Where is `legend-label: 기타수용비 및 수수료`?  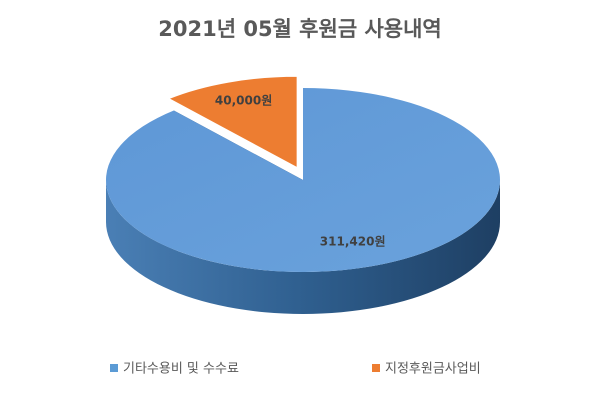
legend-label: 기타수용비 및 수수료 is located at coordinates (181, 369).